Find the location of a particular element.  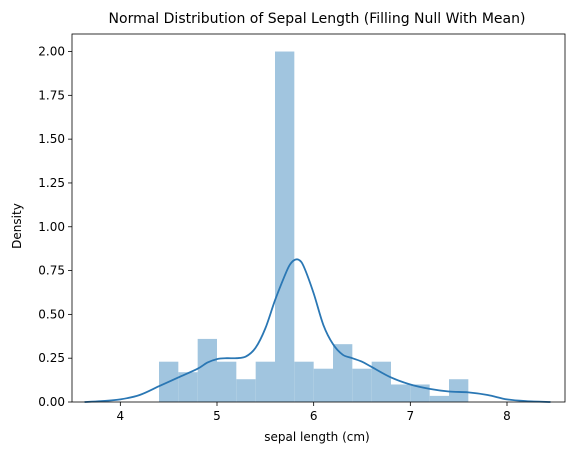

x-tick-label: 7 is located at coordinates (411, 416).